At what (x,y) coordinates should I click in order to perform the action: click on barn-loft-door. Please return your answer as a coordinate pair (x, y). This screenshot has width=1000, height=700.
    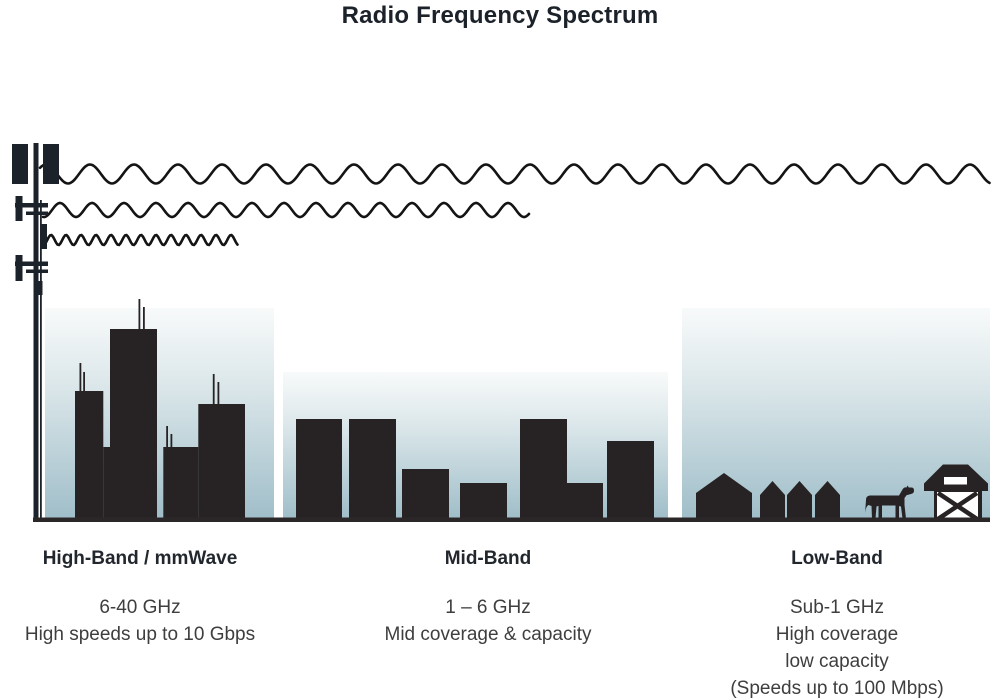
    Looking at the image, I should click on (955, 481).